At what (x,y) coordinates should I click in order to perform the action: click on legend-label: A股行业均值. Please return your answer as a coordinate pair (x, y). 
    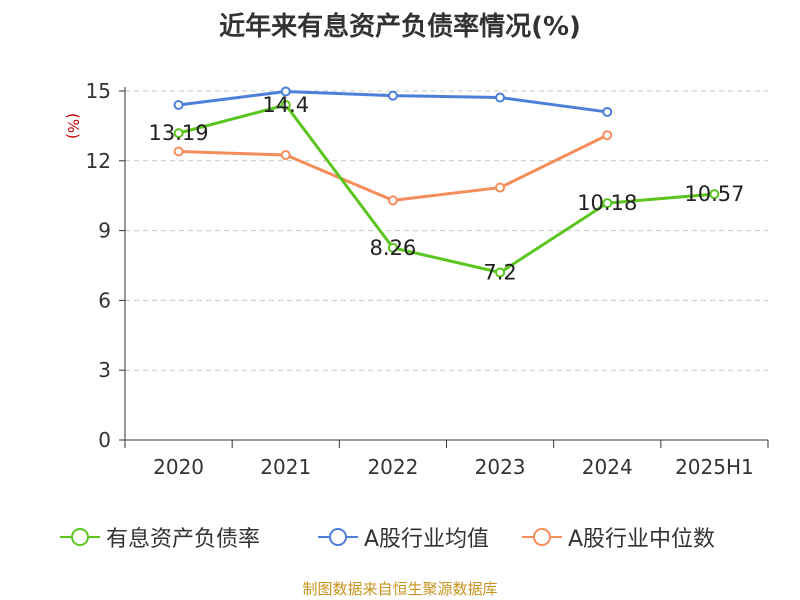
    Looking at the image, I should click on (427, 539).